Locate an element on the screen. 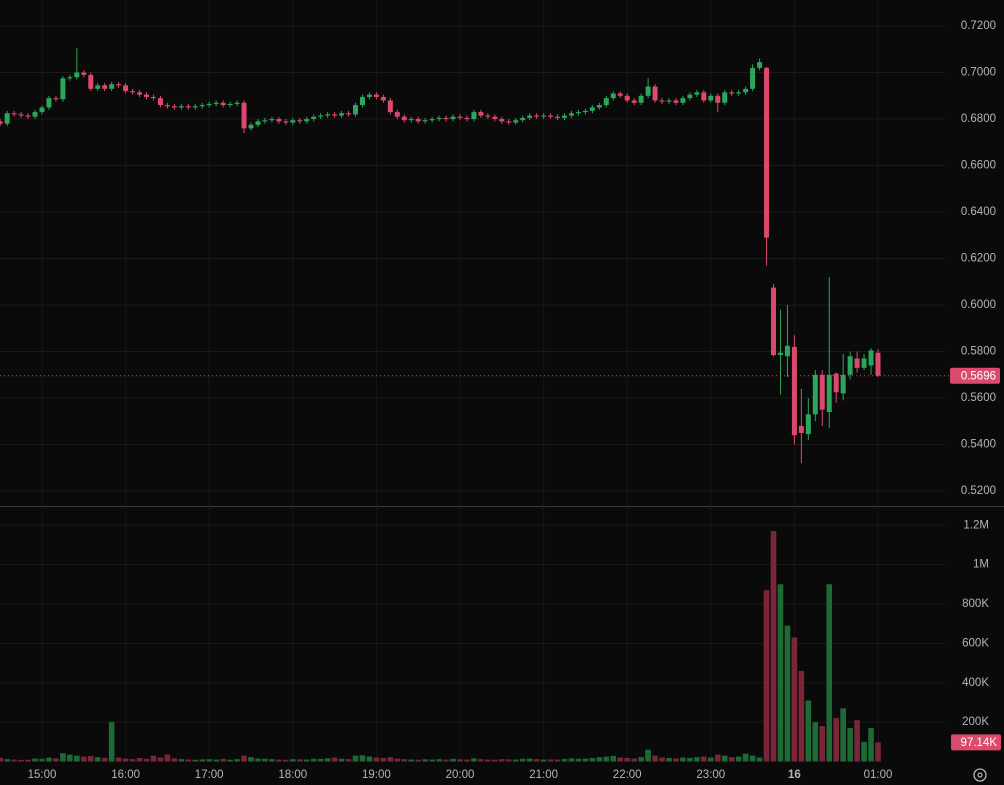  y-tick-label: 0.6000 is located at coordinates (978, 305).